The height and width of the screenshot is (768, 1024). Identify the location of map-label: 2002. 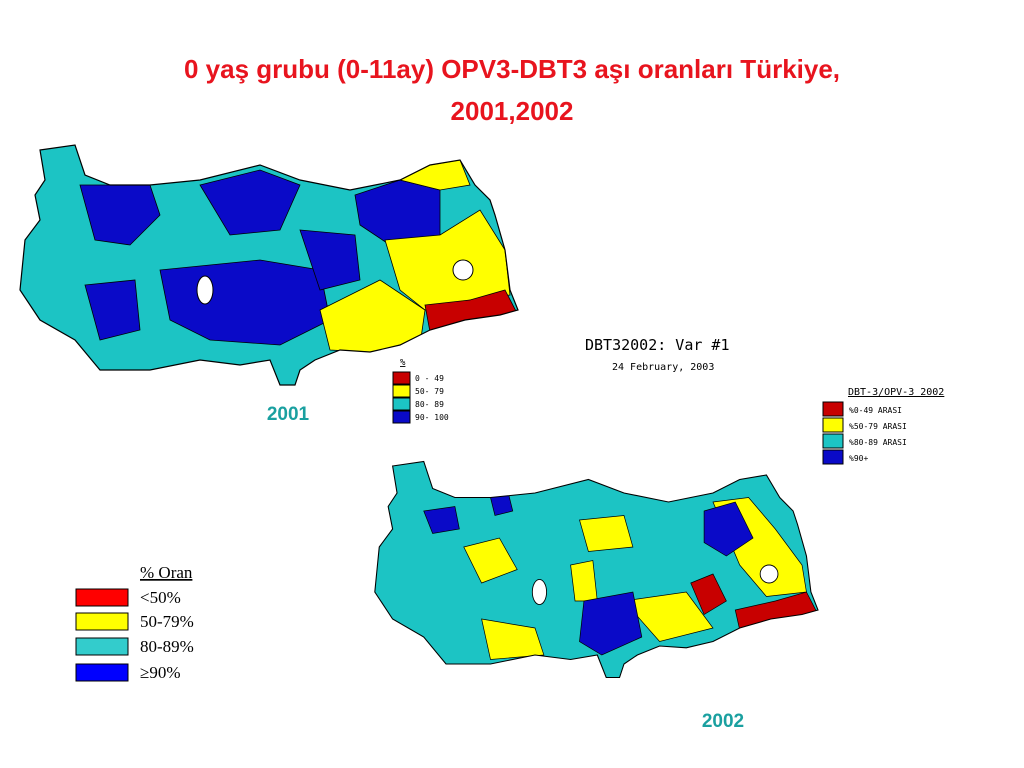
(723, 721).